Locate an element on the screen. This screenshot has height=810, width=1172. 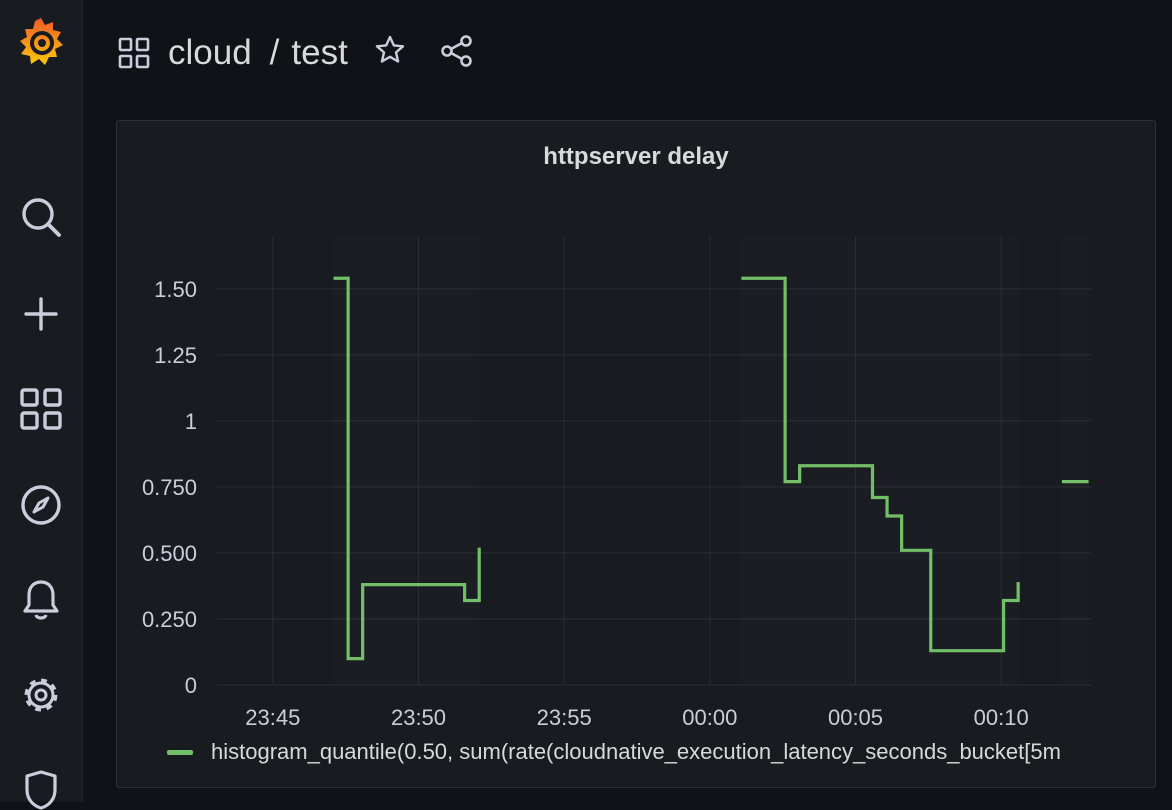
sidebar is located at coordinates (41, 405).